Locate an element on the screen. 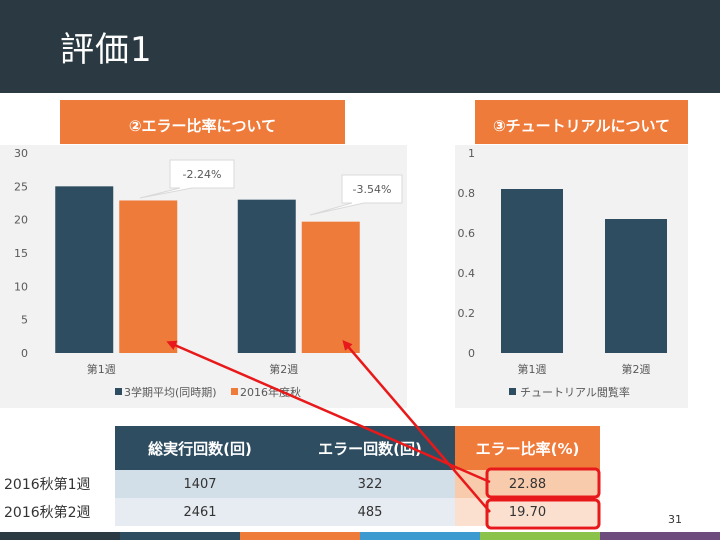 The width and height of the screenshot is (720, 540). table-row-label: 2016秋第1週 is located at coordinates (57, 484).